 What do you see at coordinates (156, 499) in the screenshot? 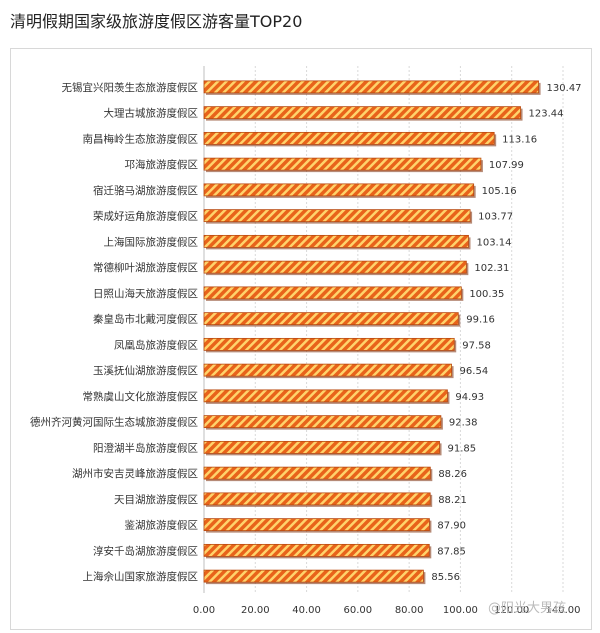
I see `category-label: 天目湖旅游度假区` at bounding box center [156, 499].